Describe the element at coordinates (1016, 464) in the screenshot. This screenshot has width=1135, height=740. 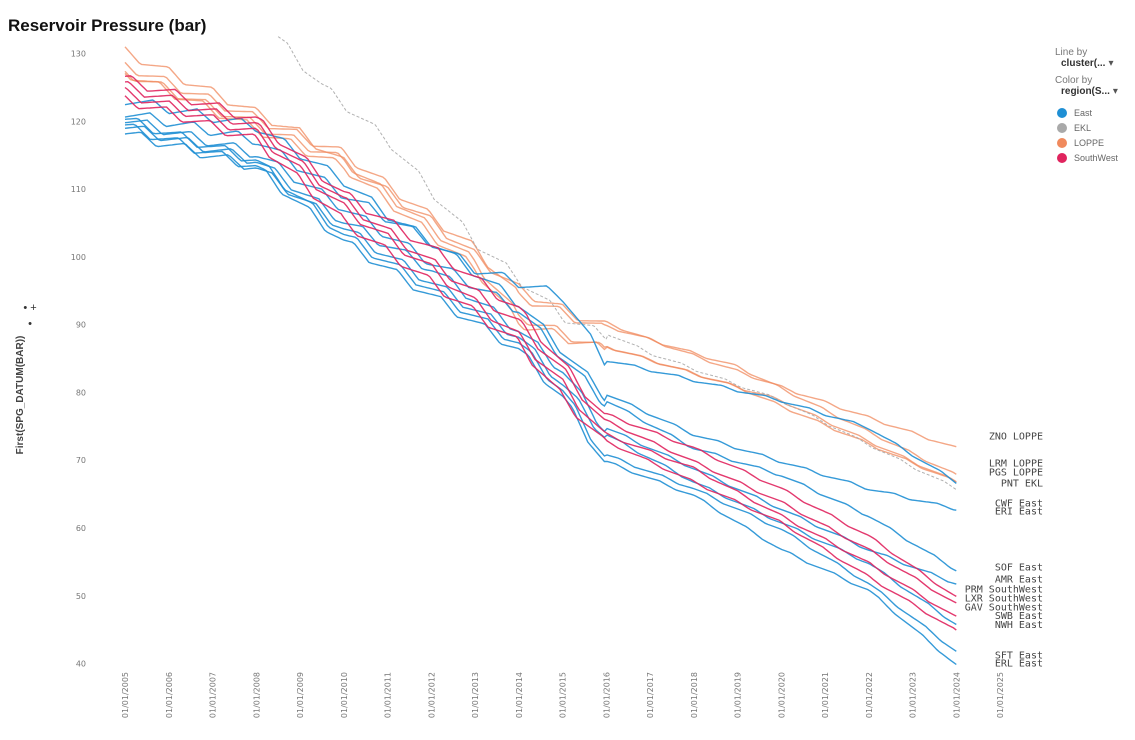
I see `series-end-label: LRM LOPPE` at that location.